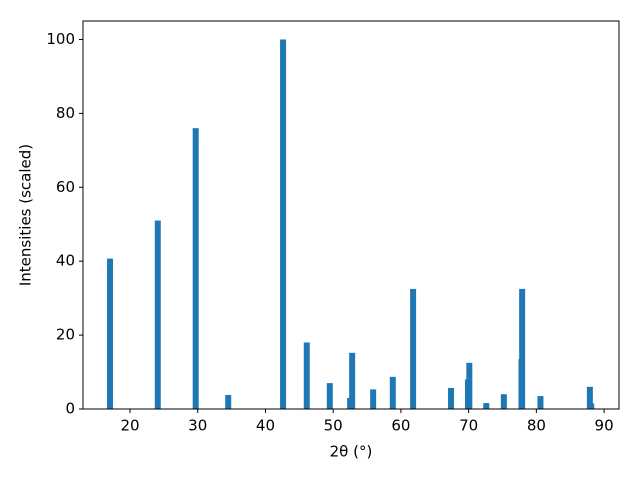  What do you see at coordinates (129, 426) in the screenshot?
I see `x-tick-label: 20` at bounding box center [129, 426].